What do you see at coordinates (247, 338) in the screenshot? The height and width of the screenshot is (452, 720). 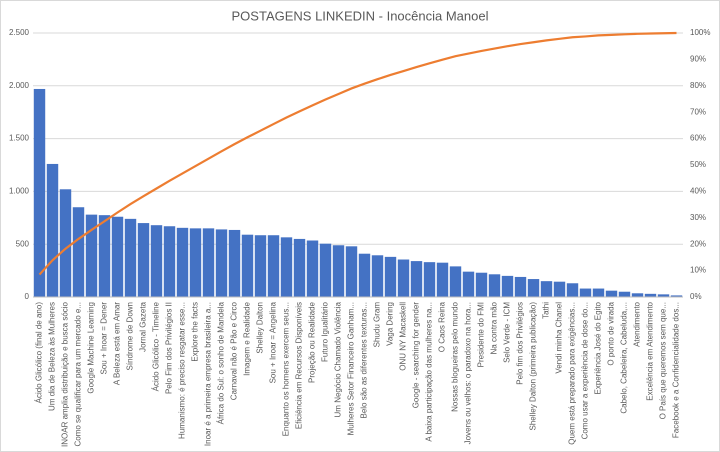 I see `x-tick-label: Imagem e Realidade` at bounding box center [247, 338].